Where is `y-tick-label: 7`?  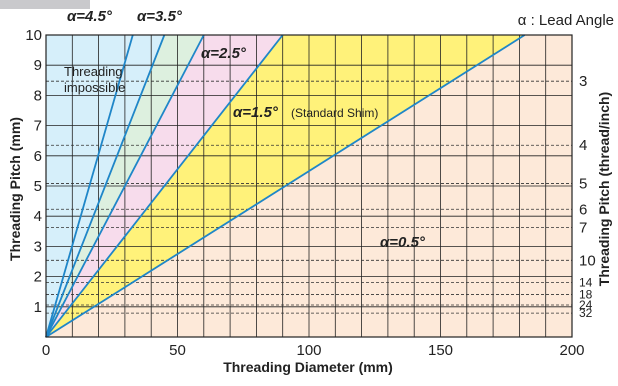
y-tick-label: 7 is located at coordinates (38, 126).